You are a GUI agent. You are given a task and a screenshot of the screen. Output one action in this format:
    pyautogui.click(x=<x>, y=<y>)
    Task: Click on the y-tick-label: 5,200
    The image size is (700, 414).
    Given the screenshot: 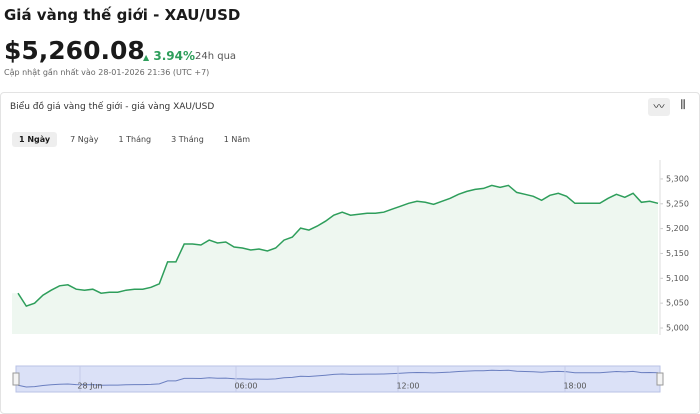 What is the action you would take?
    pyautogui.click(x=677, y=228)
    